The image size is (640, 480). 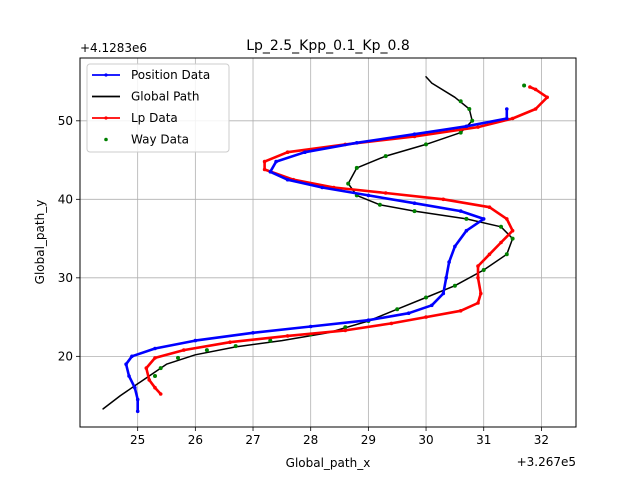 What do you see at coordinates (328, 46) in the screenshot?
I see `chart-title: Lp_2.5_Kpp_0.1_Kp_0.8` at bounding box center [328, 46].